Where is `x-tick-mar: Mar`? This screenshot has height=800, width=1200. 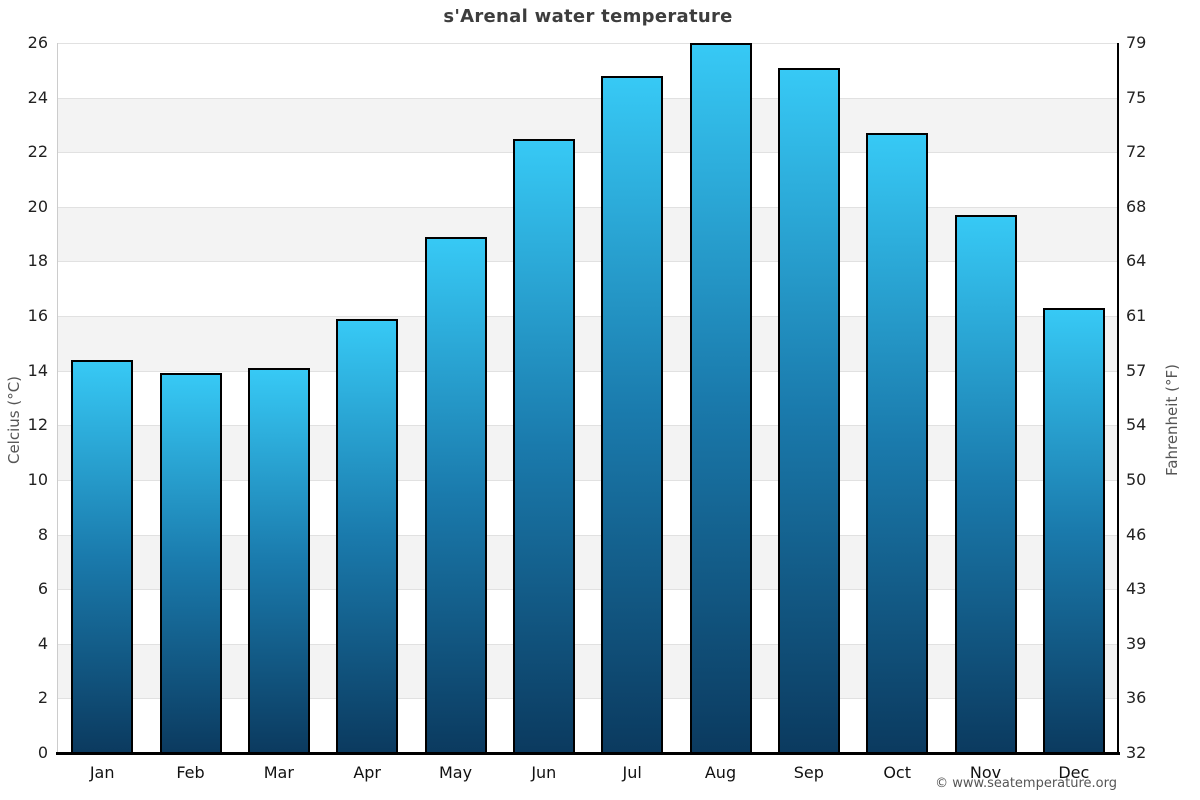 x-tick-mar: Mar is located at coordinates (278, 772).